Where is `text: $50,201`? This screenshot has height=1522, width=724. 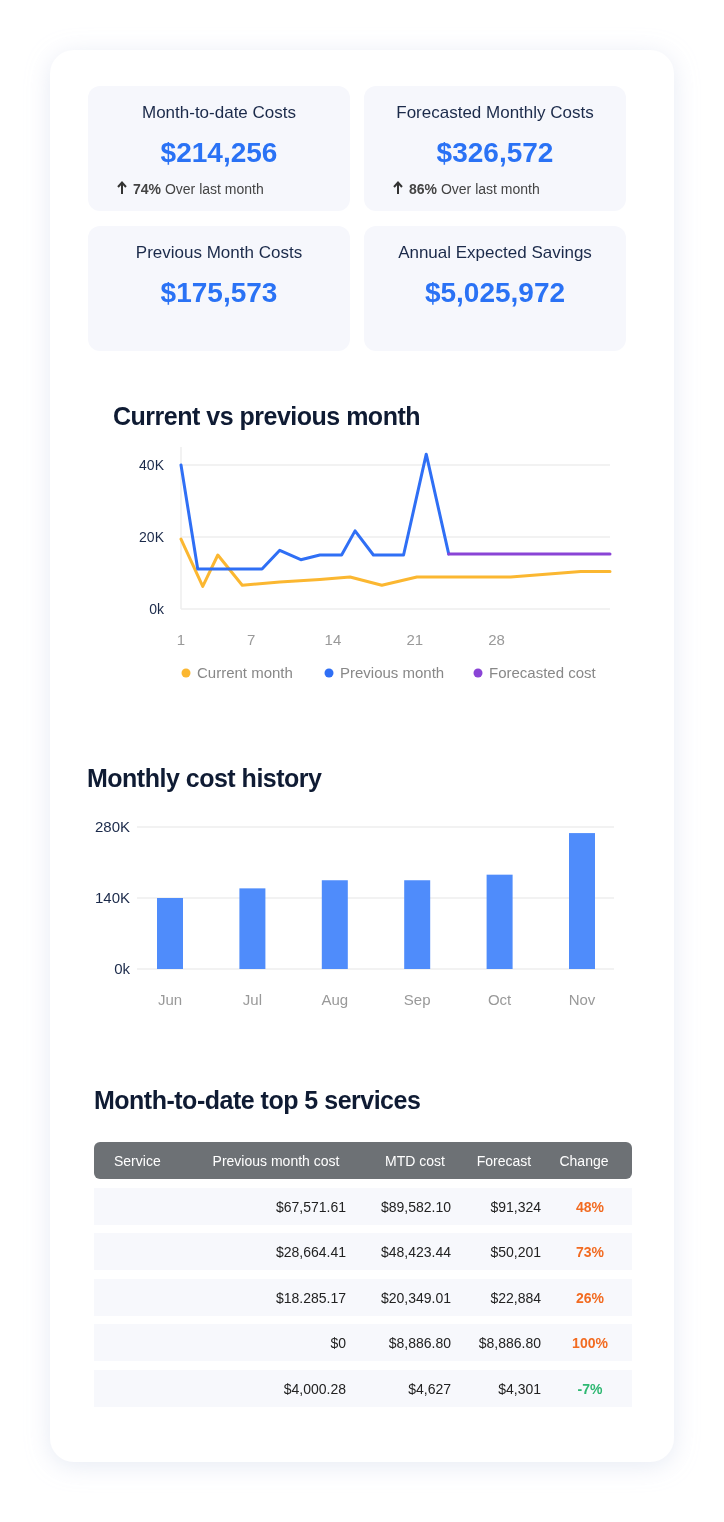
text: $50,201 is located at coordinates (515, 1252).